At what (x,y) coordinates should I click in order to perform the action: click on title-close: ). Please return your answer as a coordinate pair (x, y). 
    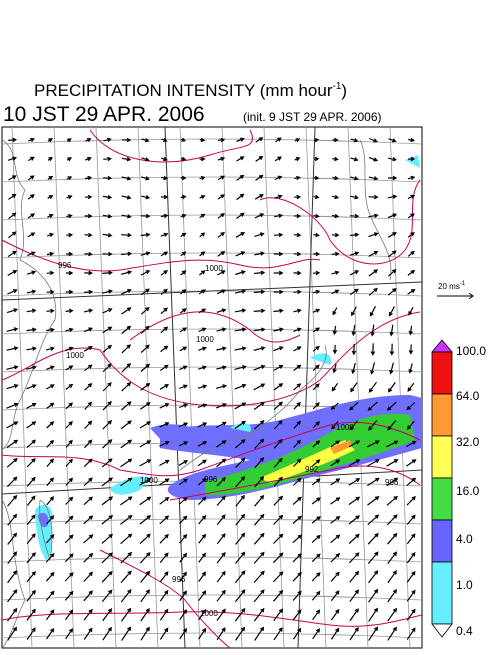
    Looking at the image, I should click on (344, 90).